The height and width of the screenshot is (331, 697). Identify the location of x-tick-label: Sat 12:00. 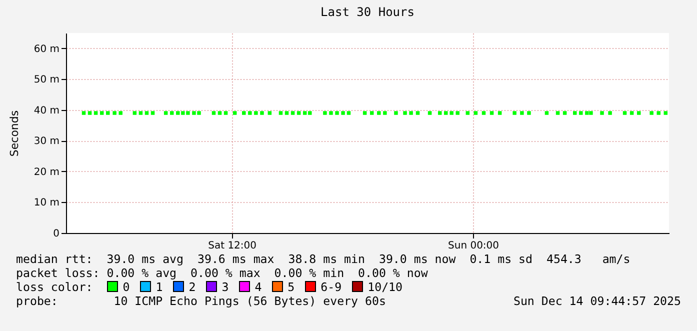
(232, 246).